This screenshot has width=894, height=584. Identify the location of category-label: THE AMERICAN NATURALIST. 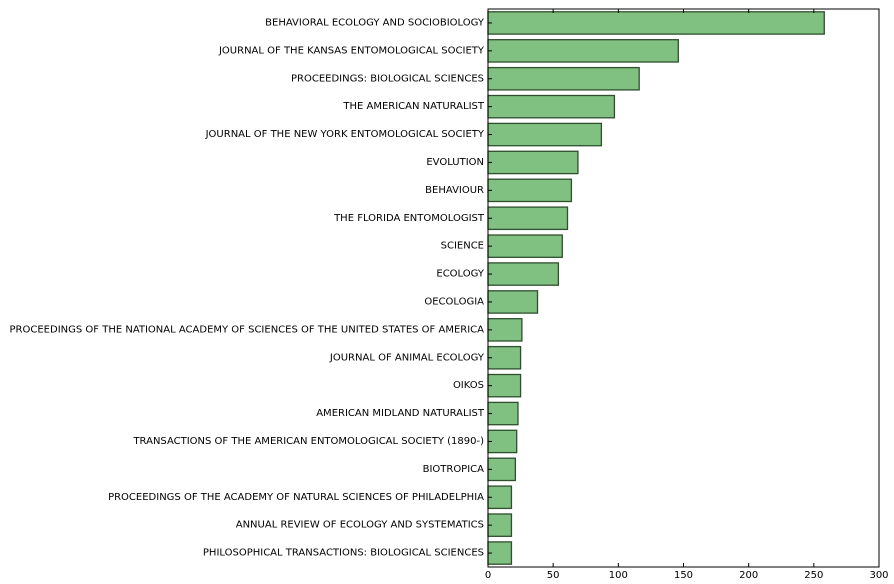
(413, 106).